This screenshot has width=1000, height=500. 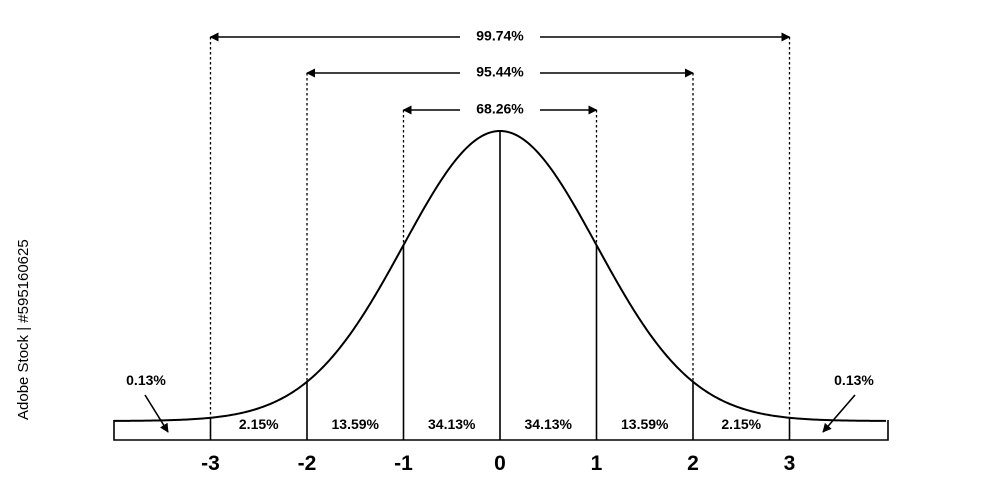 I want to click on tail-right-label: 0.13%, so click(x=854, y=380).